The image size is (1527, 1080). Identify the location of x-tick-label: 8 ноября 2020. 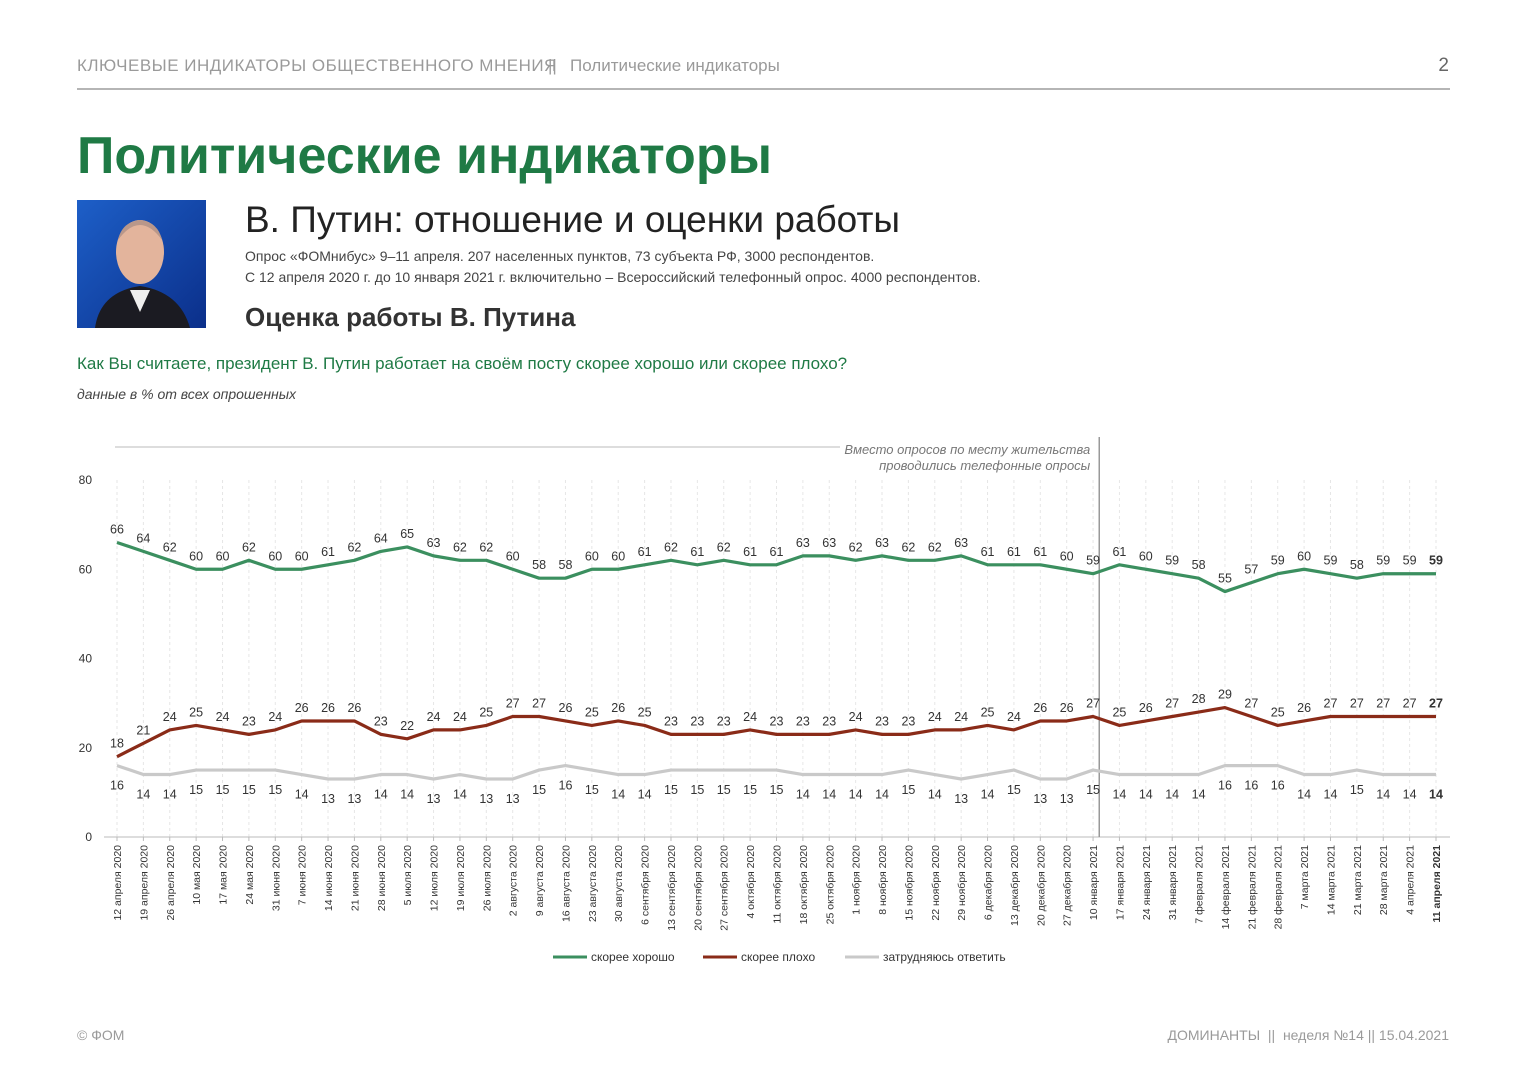
(883, 880).